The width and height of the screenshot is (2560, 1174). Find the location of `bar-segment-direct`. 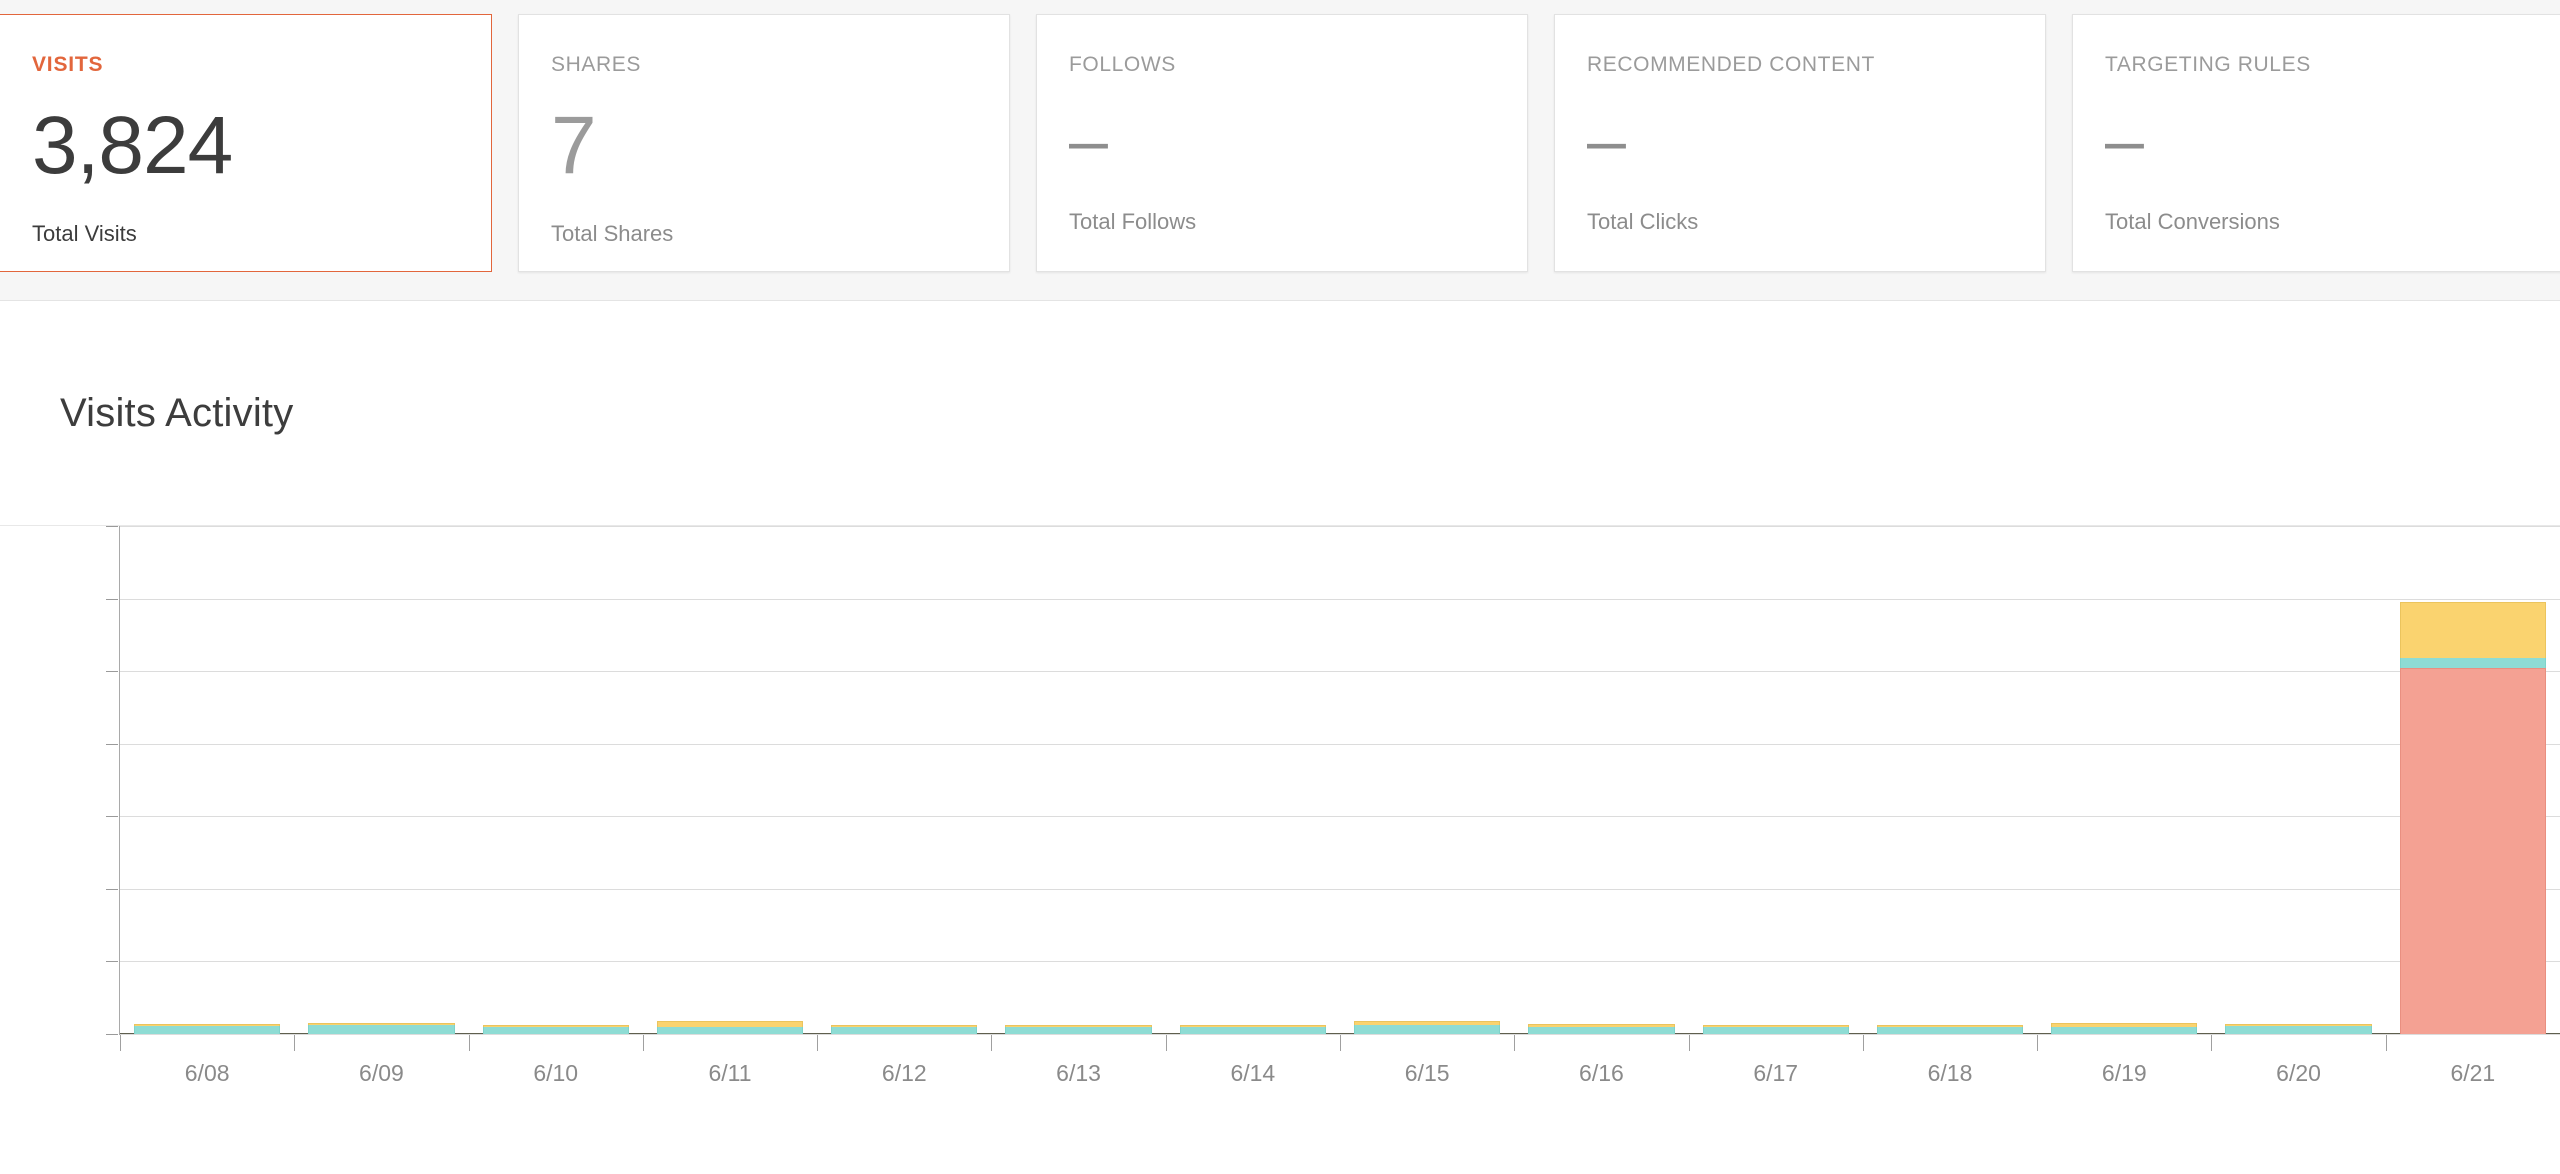

bar-segment-direct is located at coordinates (2473, 850).